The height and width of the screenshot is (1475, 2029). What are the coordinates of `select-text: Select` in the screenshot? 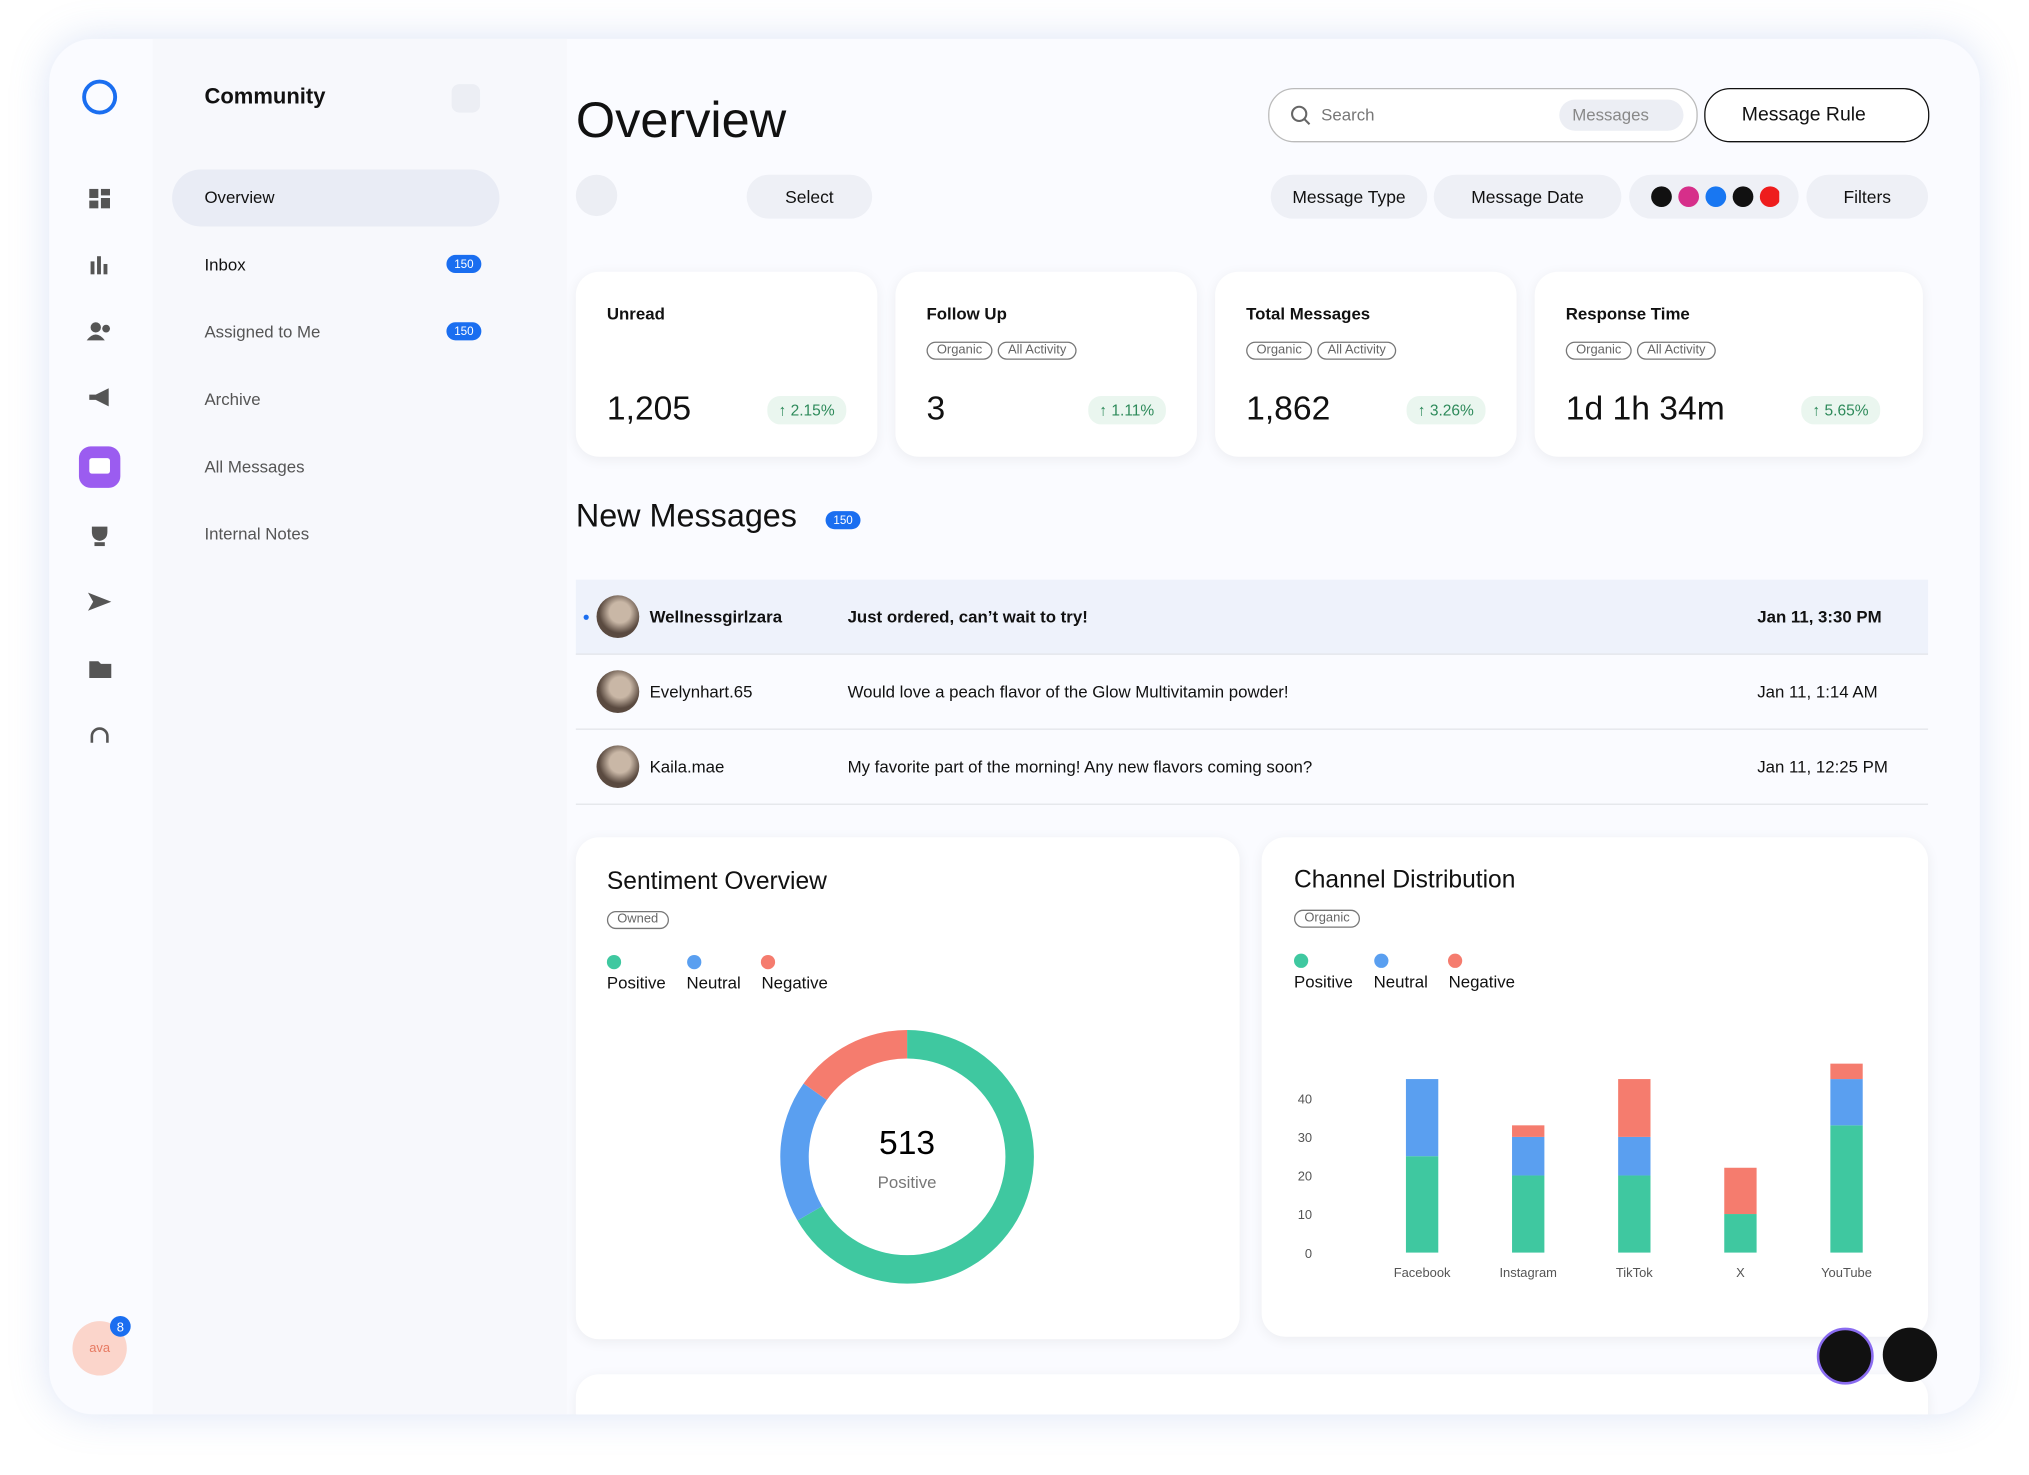 It's located at (809, 196).